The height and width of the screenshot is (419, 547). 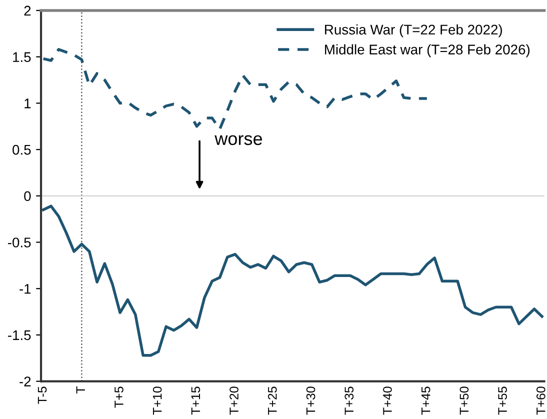 I want to click on y-tick-label: -1.5, so click(x=19, y=335).